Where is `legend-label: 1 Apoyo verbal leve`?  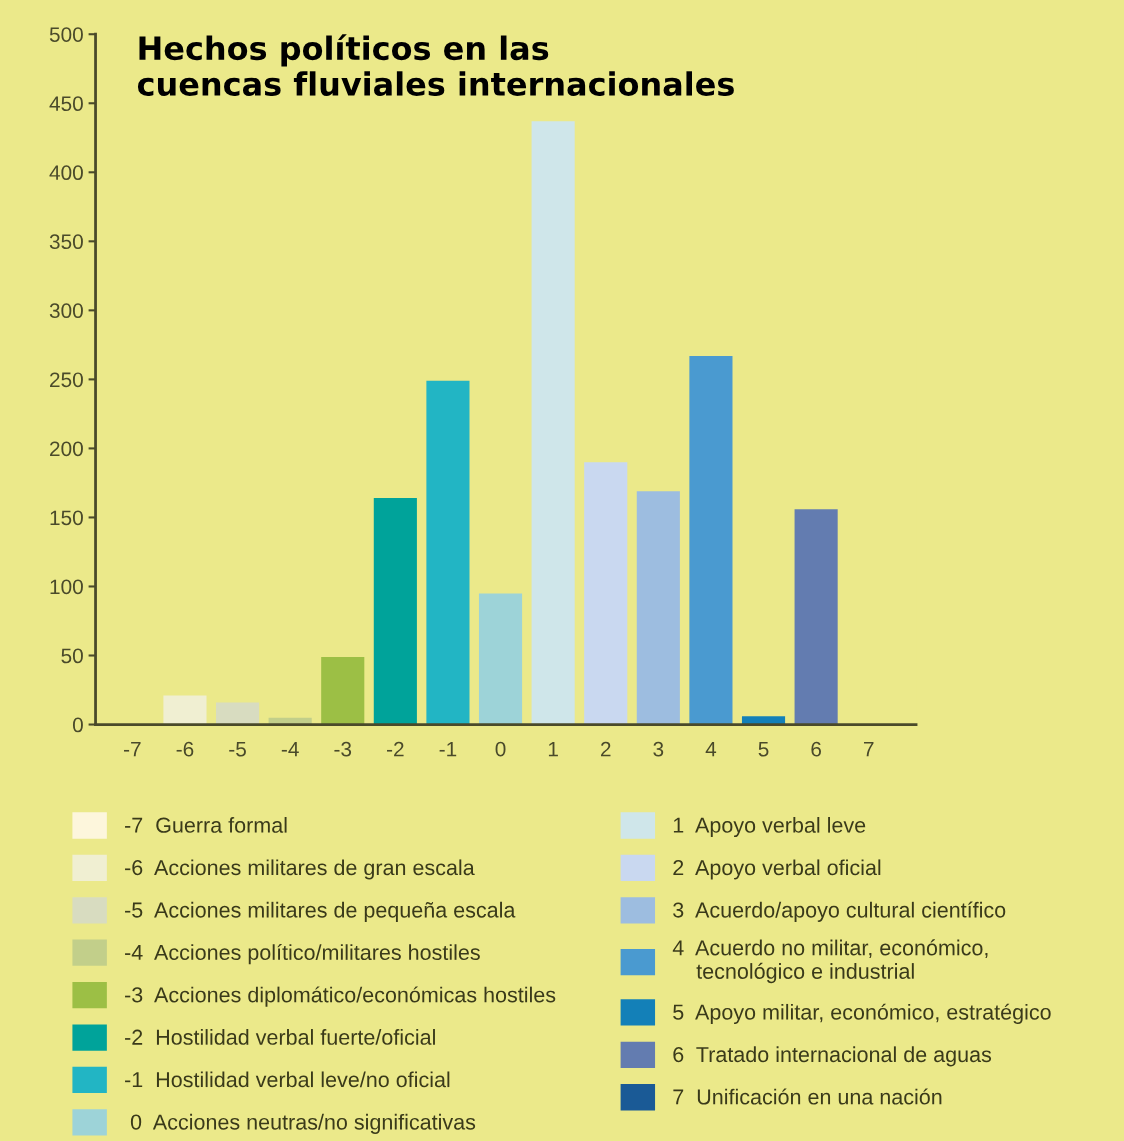 legend-label: 1 Apoyo verbal leve is located at coordinates (769, 827).